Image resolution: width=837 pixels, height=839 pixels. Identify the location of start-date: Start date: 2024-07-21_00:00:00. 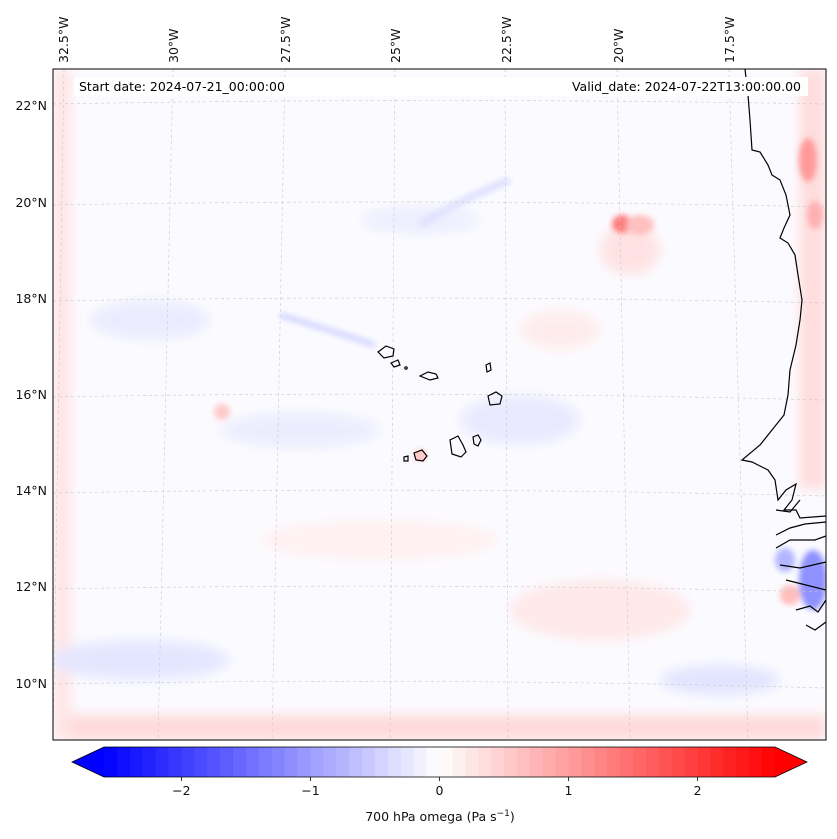
(182, 86).